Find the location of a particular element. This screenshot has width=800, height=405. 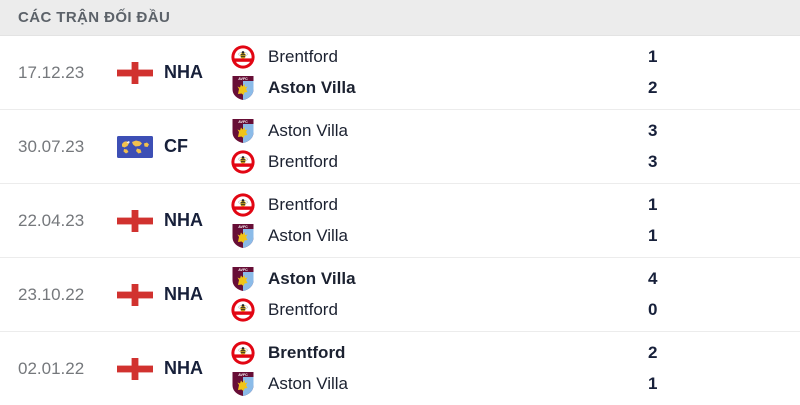

home-score: 2 is located at coordinates (653, 352).